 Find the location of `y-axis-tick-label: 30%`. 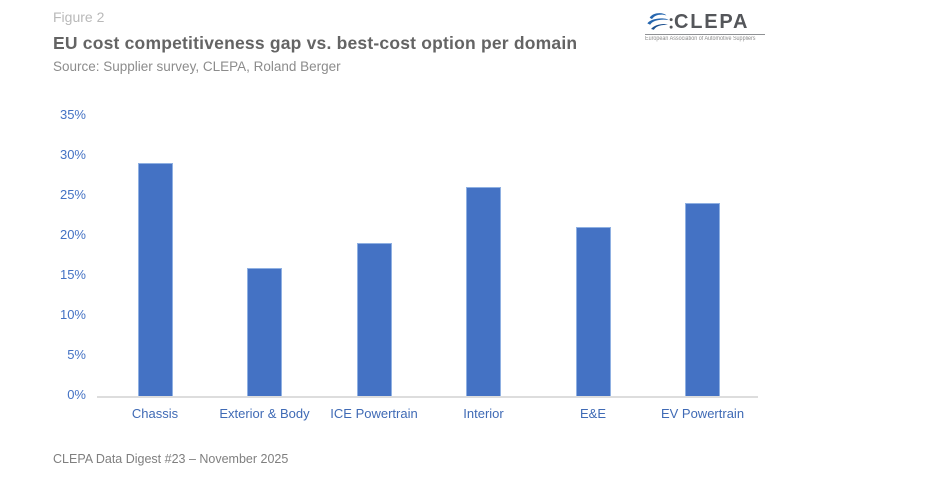

y-axis-tick-label: 30% is located at coordinates (72, 154).